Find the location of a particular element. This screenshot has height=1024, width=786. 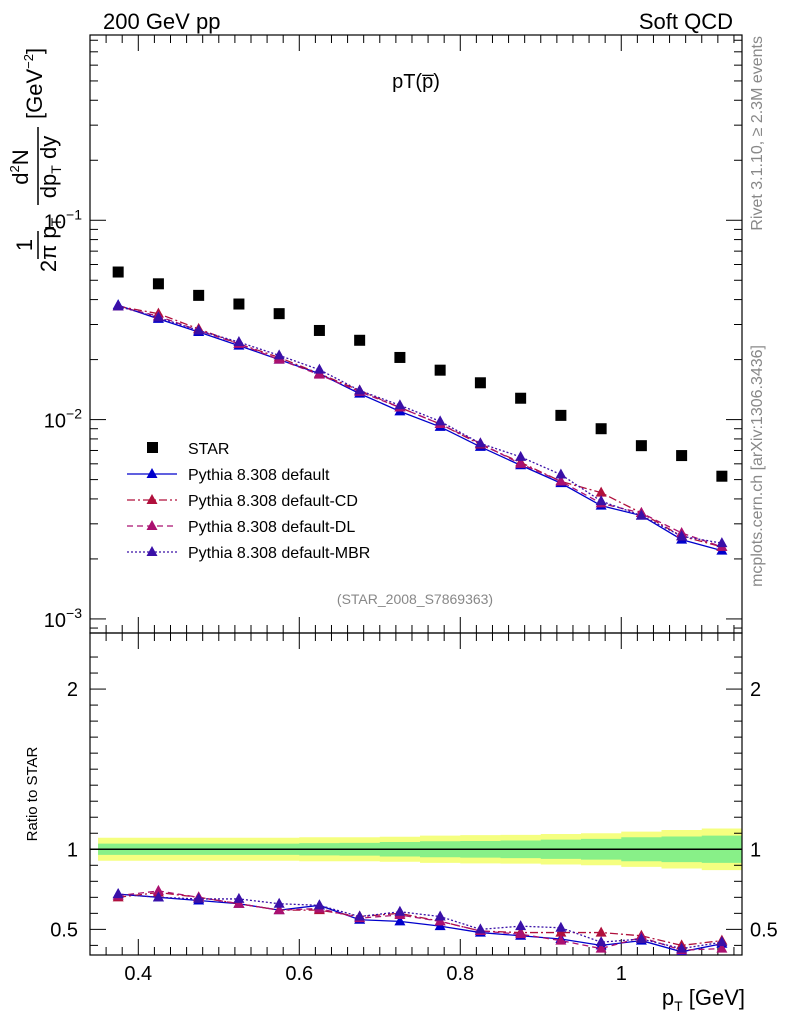

mbr-ratio-line is located at coordinates (420, 921).